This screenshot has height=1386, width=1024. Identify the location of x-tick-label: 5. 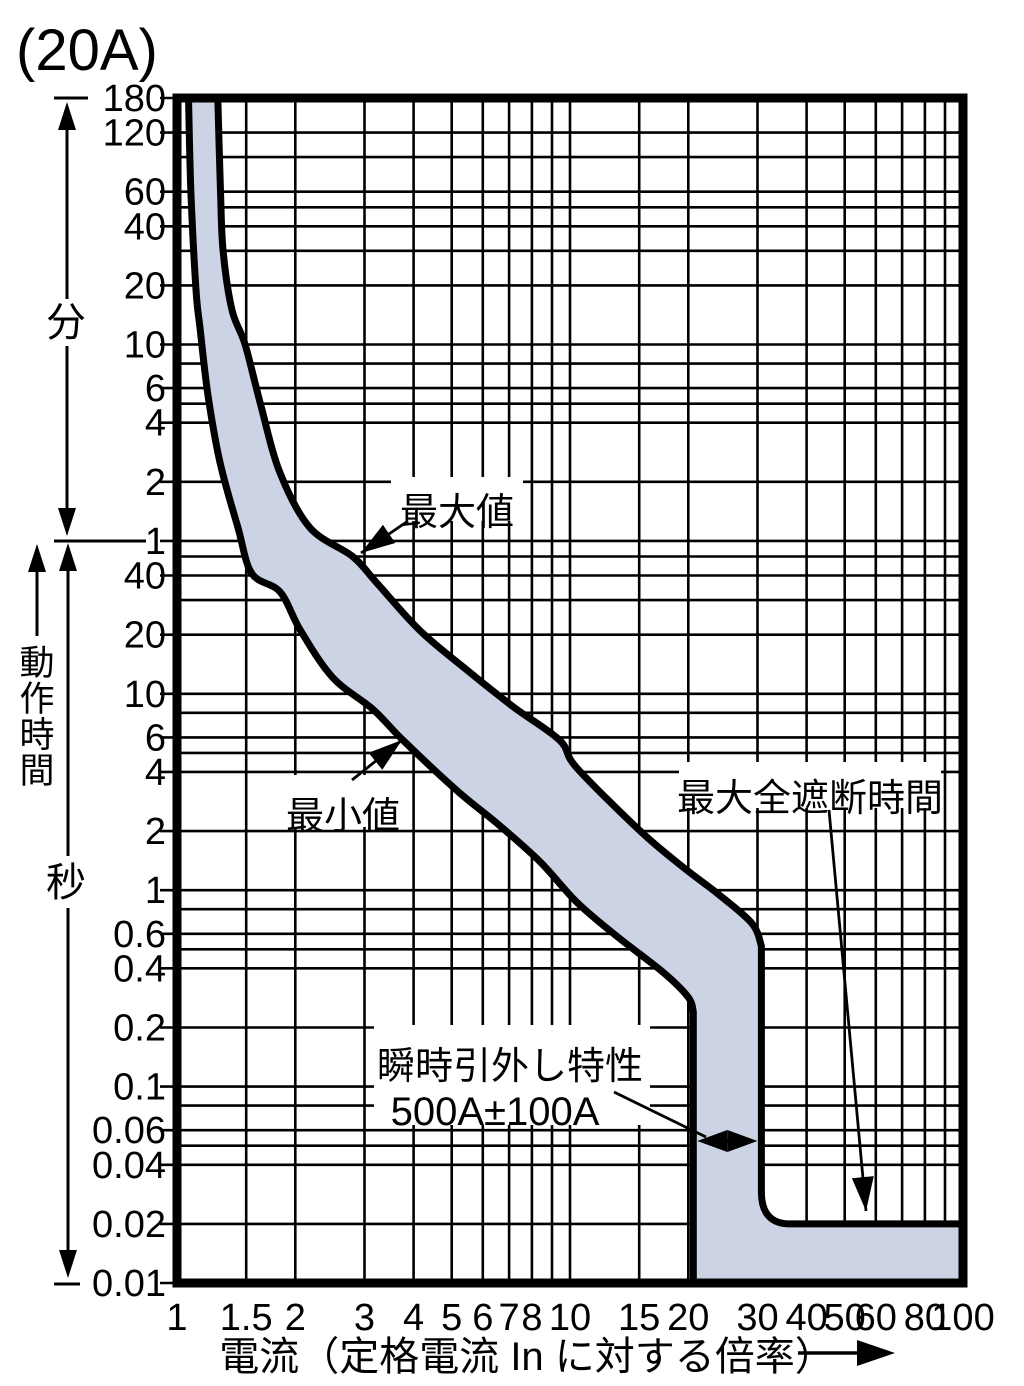
(451, 1318).